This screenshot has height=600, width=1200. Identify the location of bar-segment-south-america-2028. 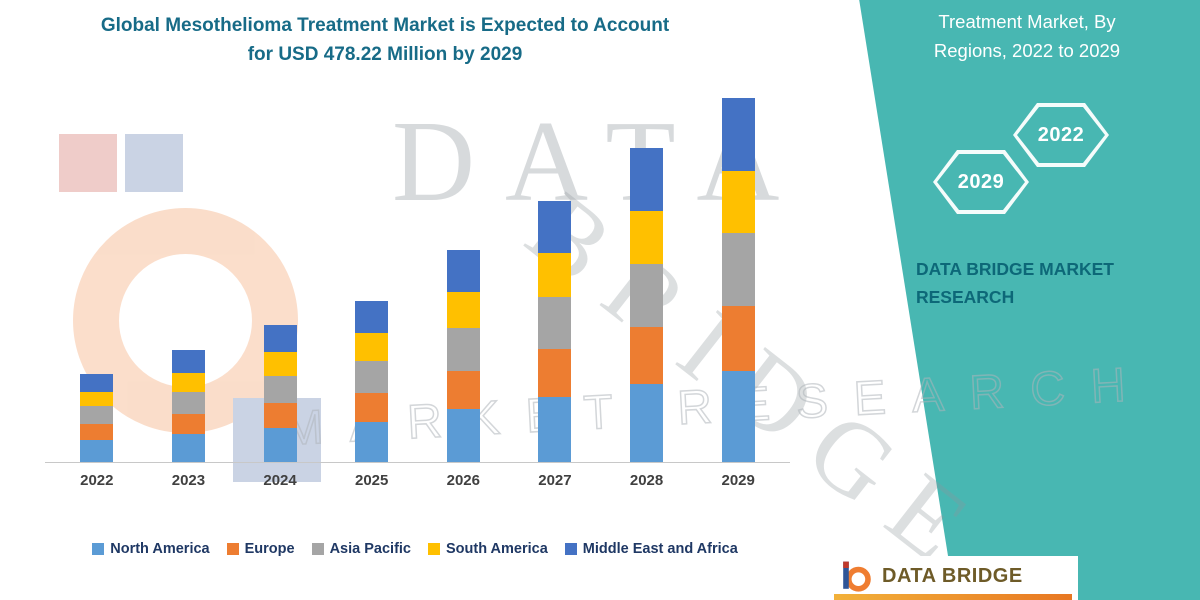
(647, 237).